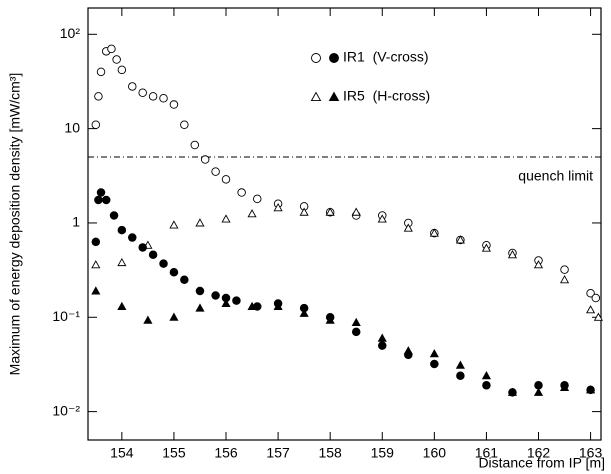 This screenshot has height=474, width=611. What do you see at coordinates (555, 176) in the screenshot?
I see `quench-label: quench limit` at bounding box center [555, 176].